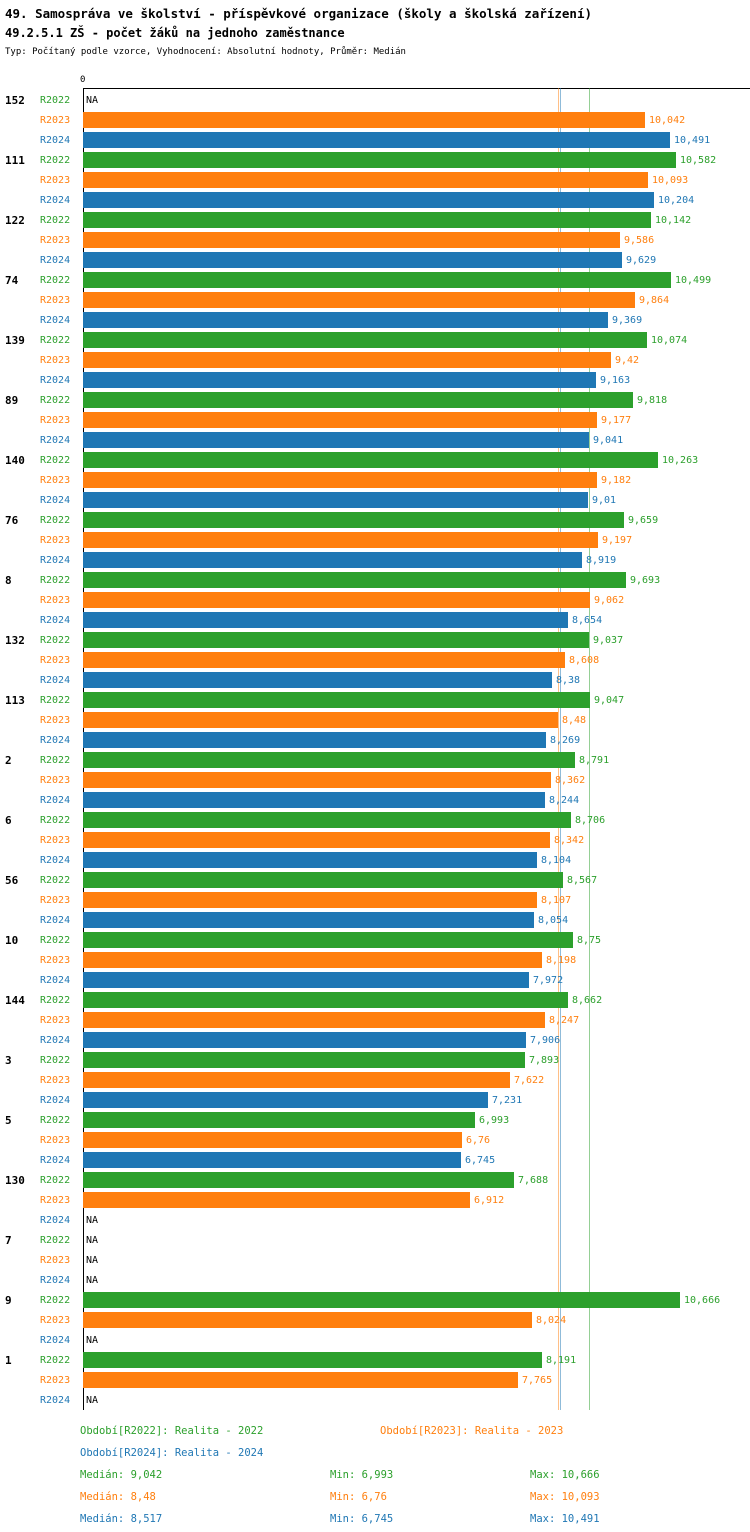 The width and height of the screenshot is (750, 1532). Describe the element at coordinates (670, 180) in the screenshot. I see `bar-value: 10,093` at that location.